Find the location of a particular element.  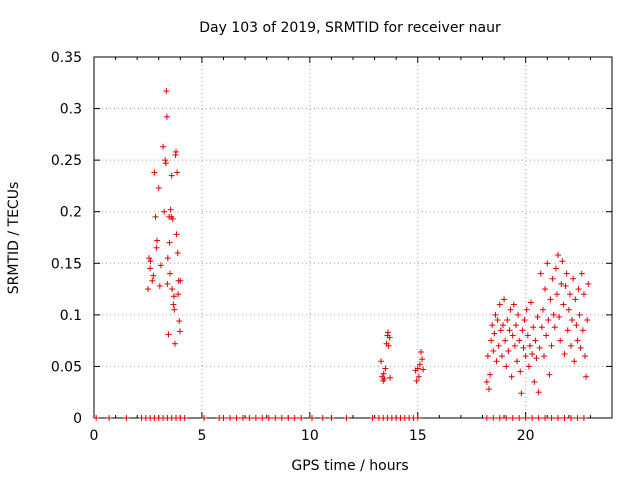

y-tick-label: 0.35 is located at coordinates (66, 58).